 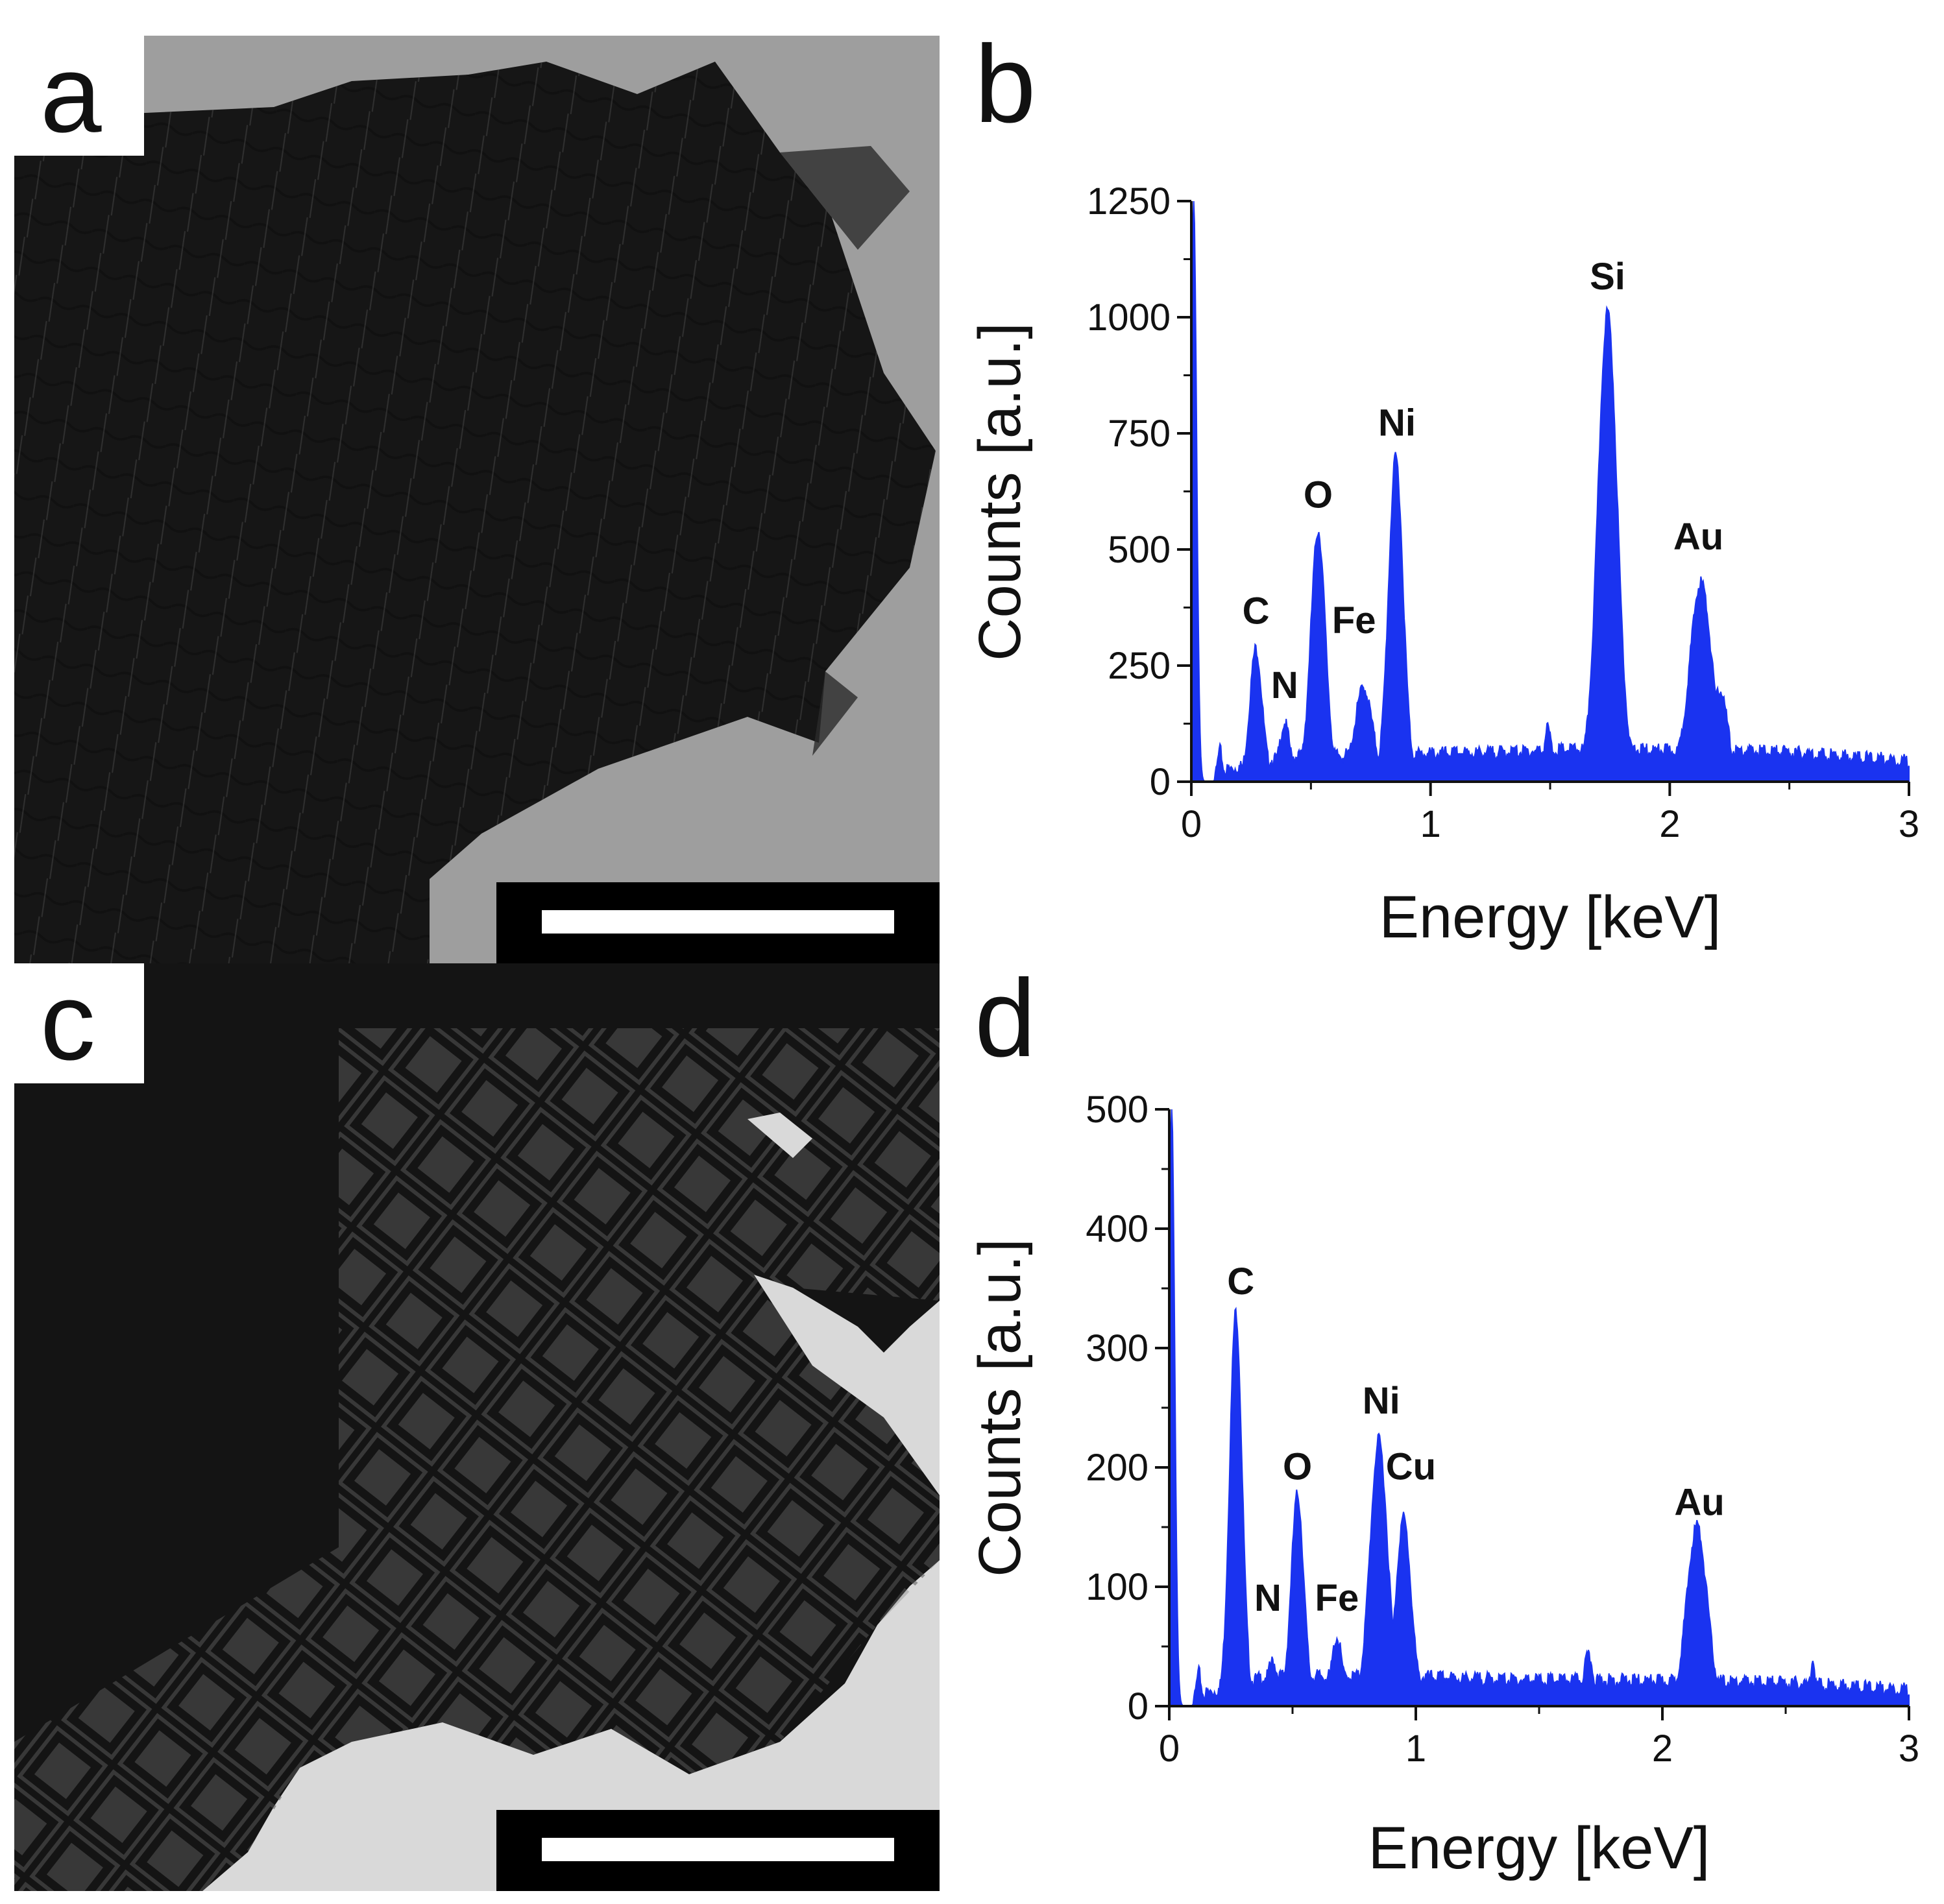 What do you see at coordinates (1169, 1749) in the screenshot?
I see `x-tick-label-d: 0` at bounding box center [1169, 1749].